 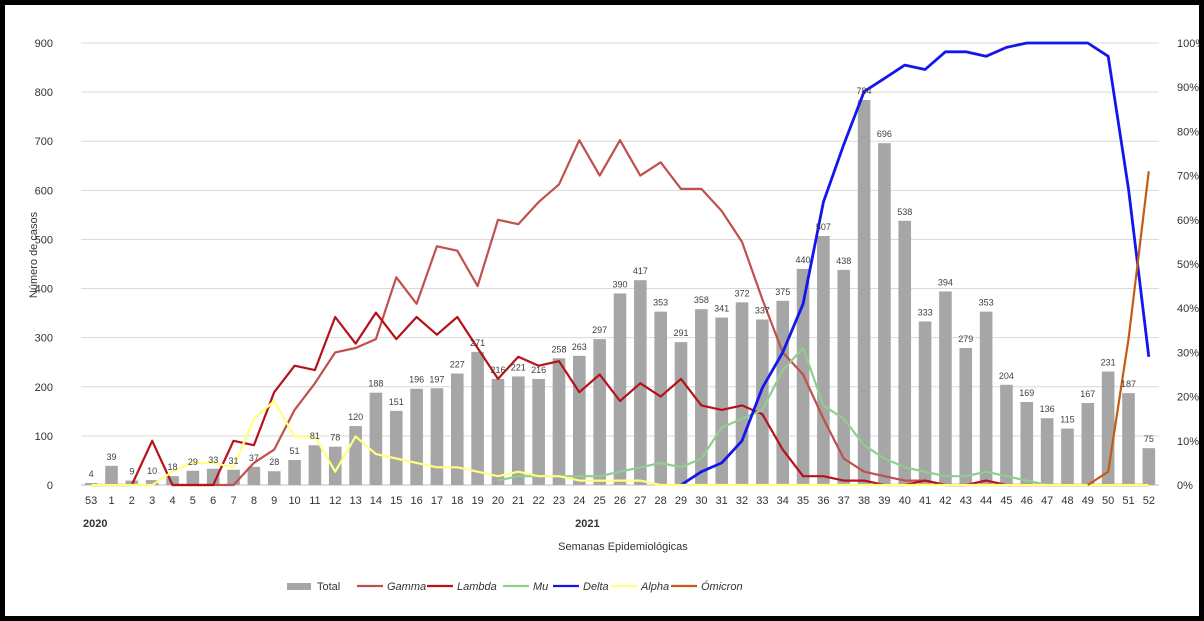 I want to click on line-alpha, so click(x=620, y=443).